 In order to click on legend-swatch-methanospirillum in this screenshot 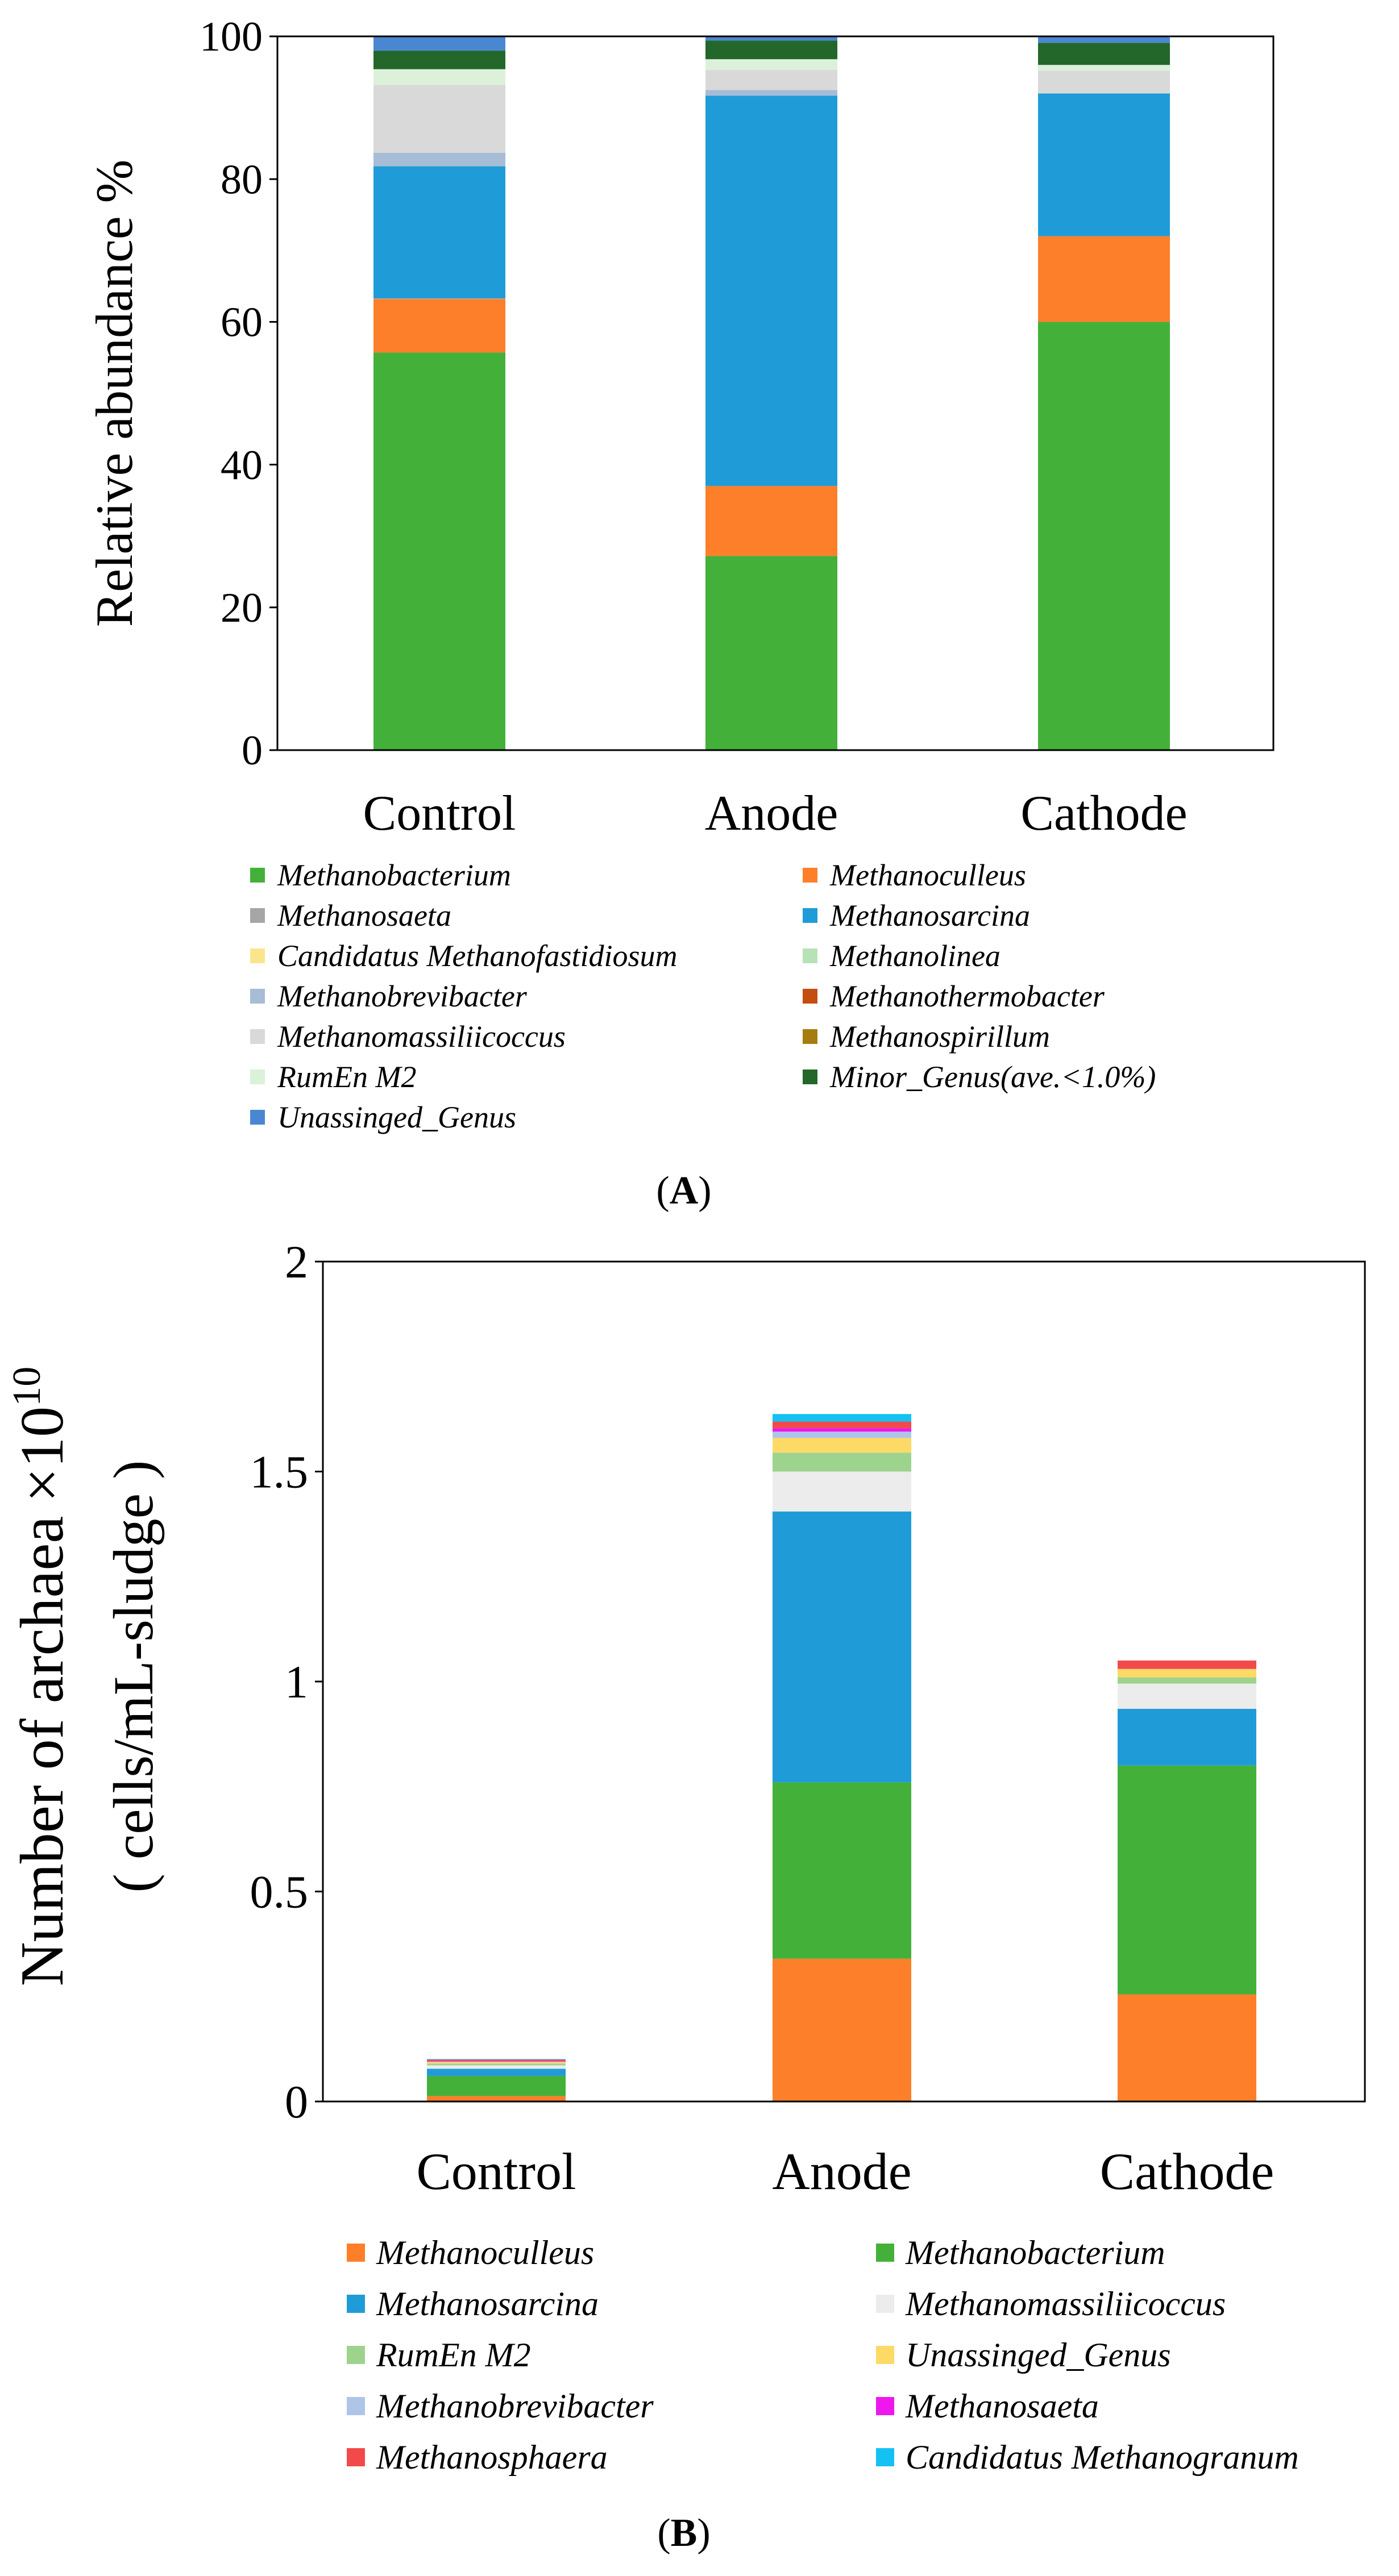, I will do `click(810, 1036)`.